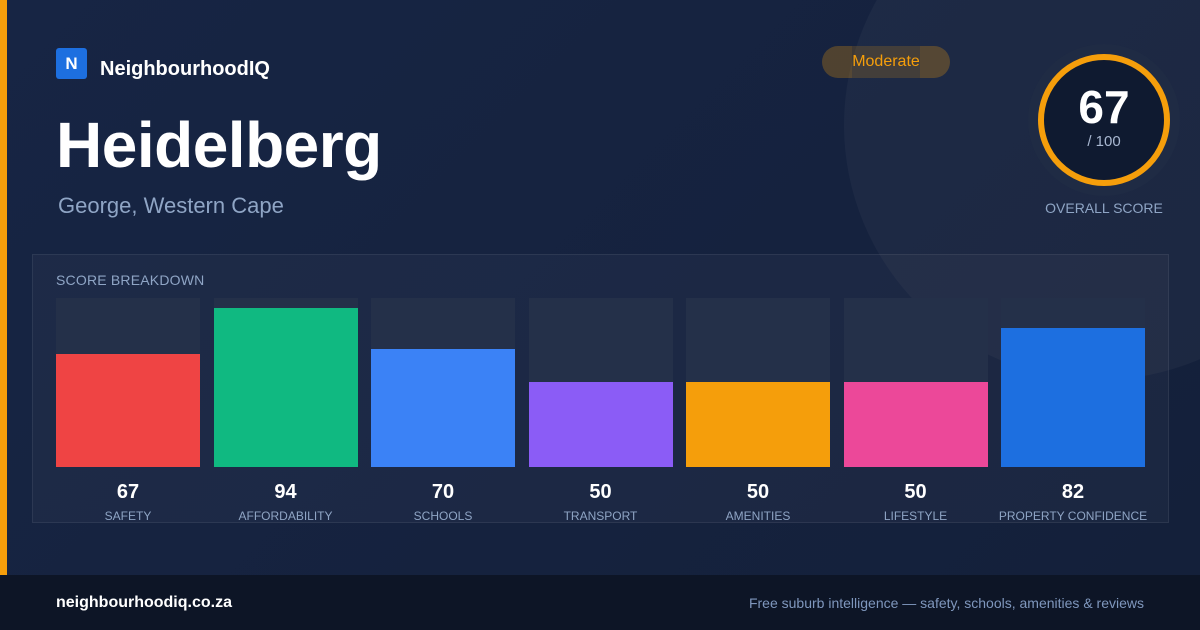 This screenshot has width=1200, height=630. What do you see at coordinates (128, 516) in the screenshot?
I see `bar-label: SAFETY` at bounding box center [128, 516].